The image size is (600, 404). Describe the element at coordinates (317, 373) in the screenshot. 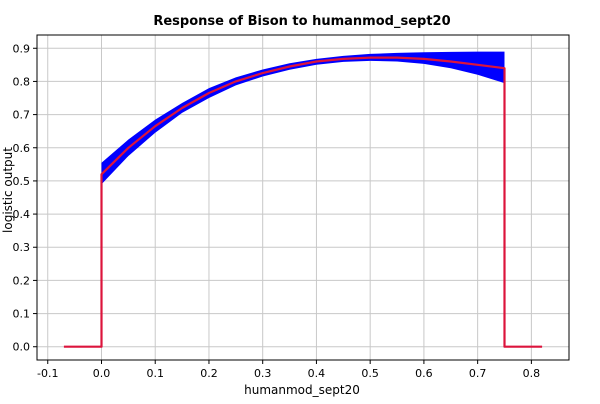

I see `x-tick-label: 0.4` at that location.